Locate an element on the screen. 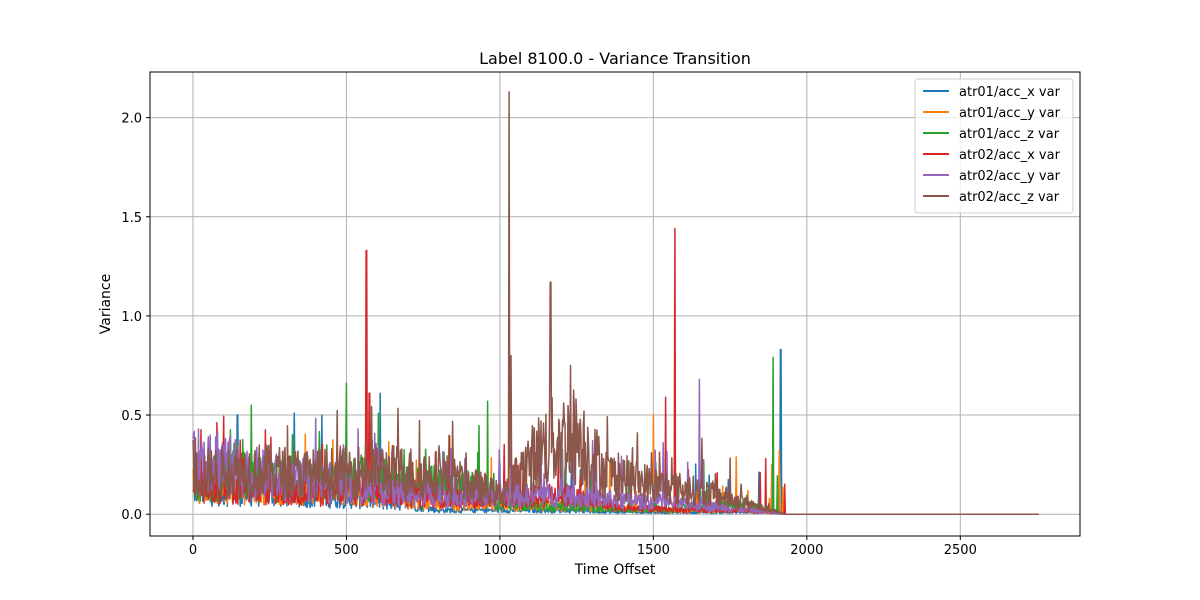  x-axis-ticks: 0 500 1000 1500 2000 2500 is located at coordinates (583, 547).